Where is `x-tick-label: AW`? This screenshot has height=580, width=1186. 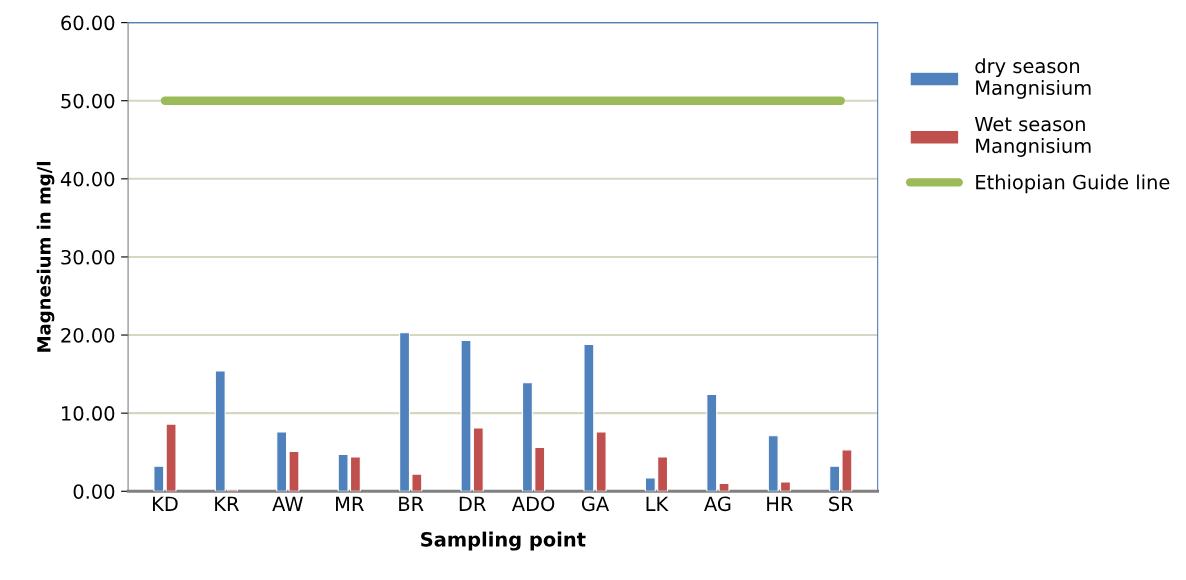 x-tick-label: AW is located at coordinates (287, 503).